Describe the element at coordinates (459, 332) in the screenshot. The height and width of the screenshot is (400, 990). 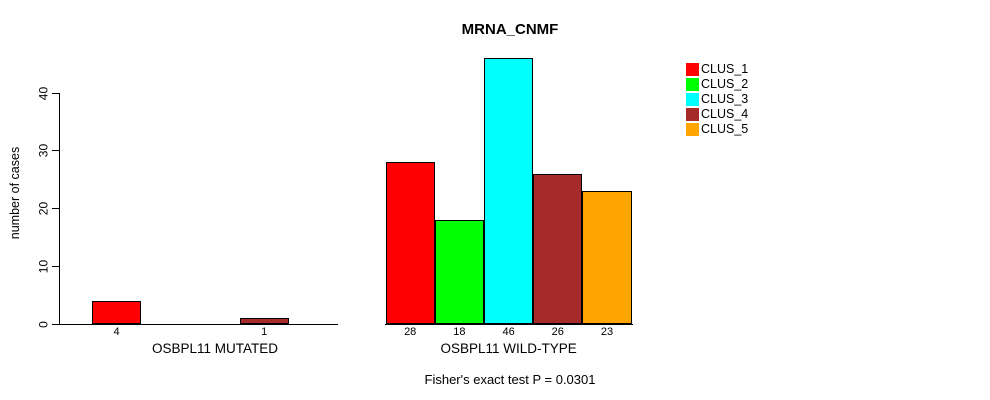
I see `bar-value-label: 18` at that location.